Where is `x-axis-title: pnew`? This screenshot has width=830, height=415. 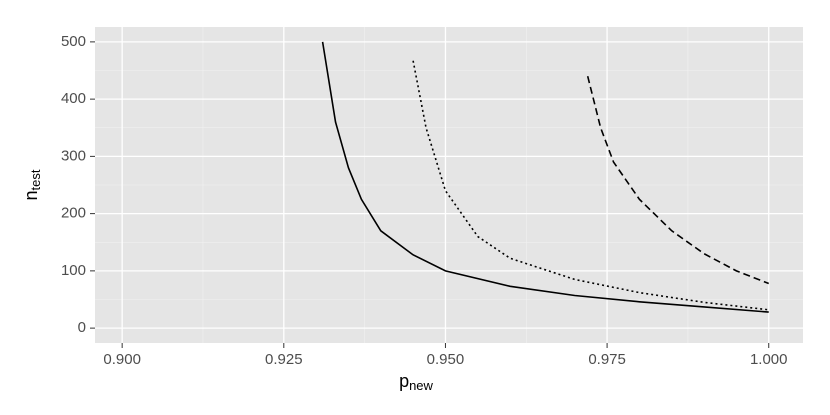
x-axis-title: pnew is located at coordinates (416, 382).